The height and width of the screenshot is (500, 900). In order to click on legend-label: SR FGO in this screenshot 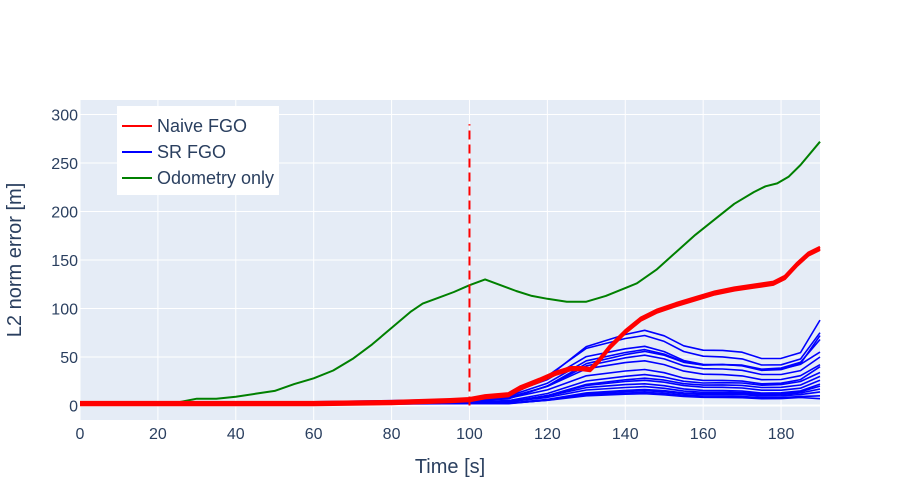, I will do `click(191, 152)`.